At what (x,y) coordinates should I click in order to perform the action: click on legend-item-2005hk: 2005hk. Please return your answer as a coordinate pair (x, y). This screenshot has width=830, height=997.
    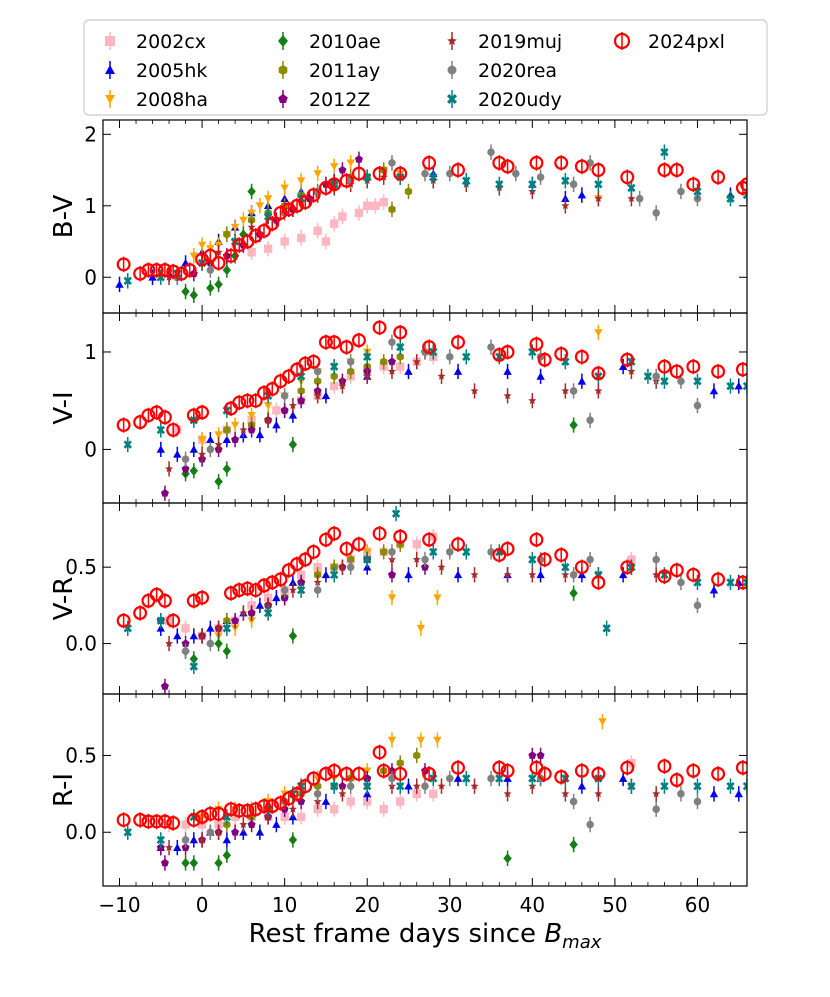
    Looking at the image, I should click on (156, 71).